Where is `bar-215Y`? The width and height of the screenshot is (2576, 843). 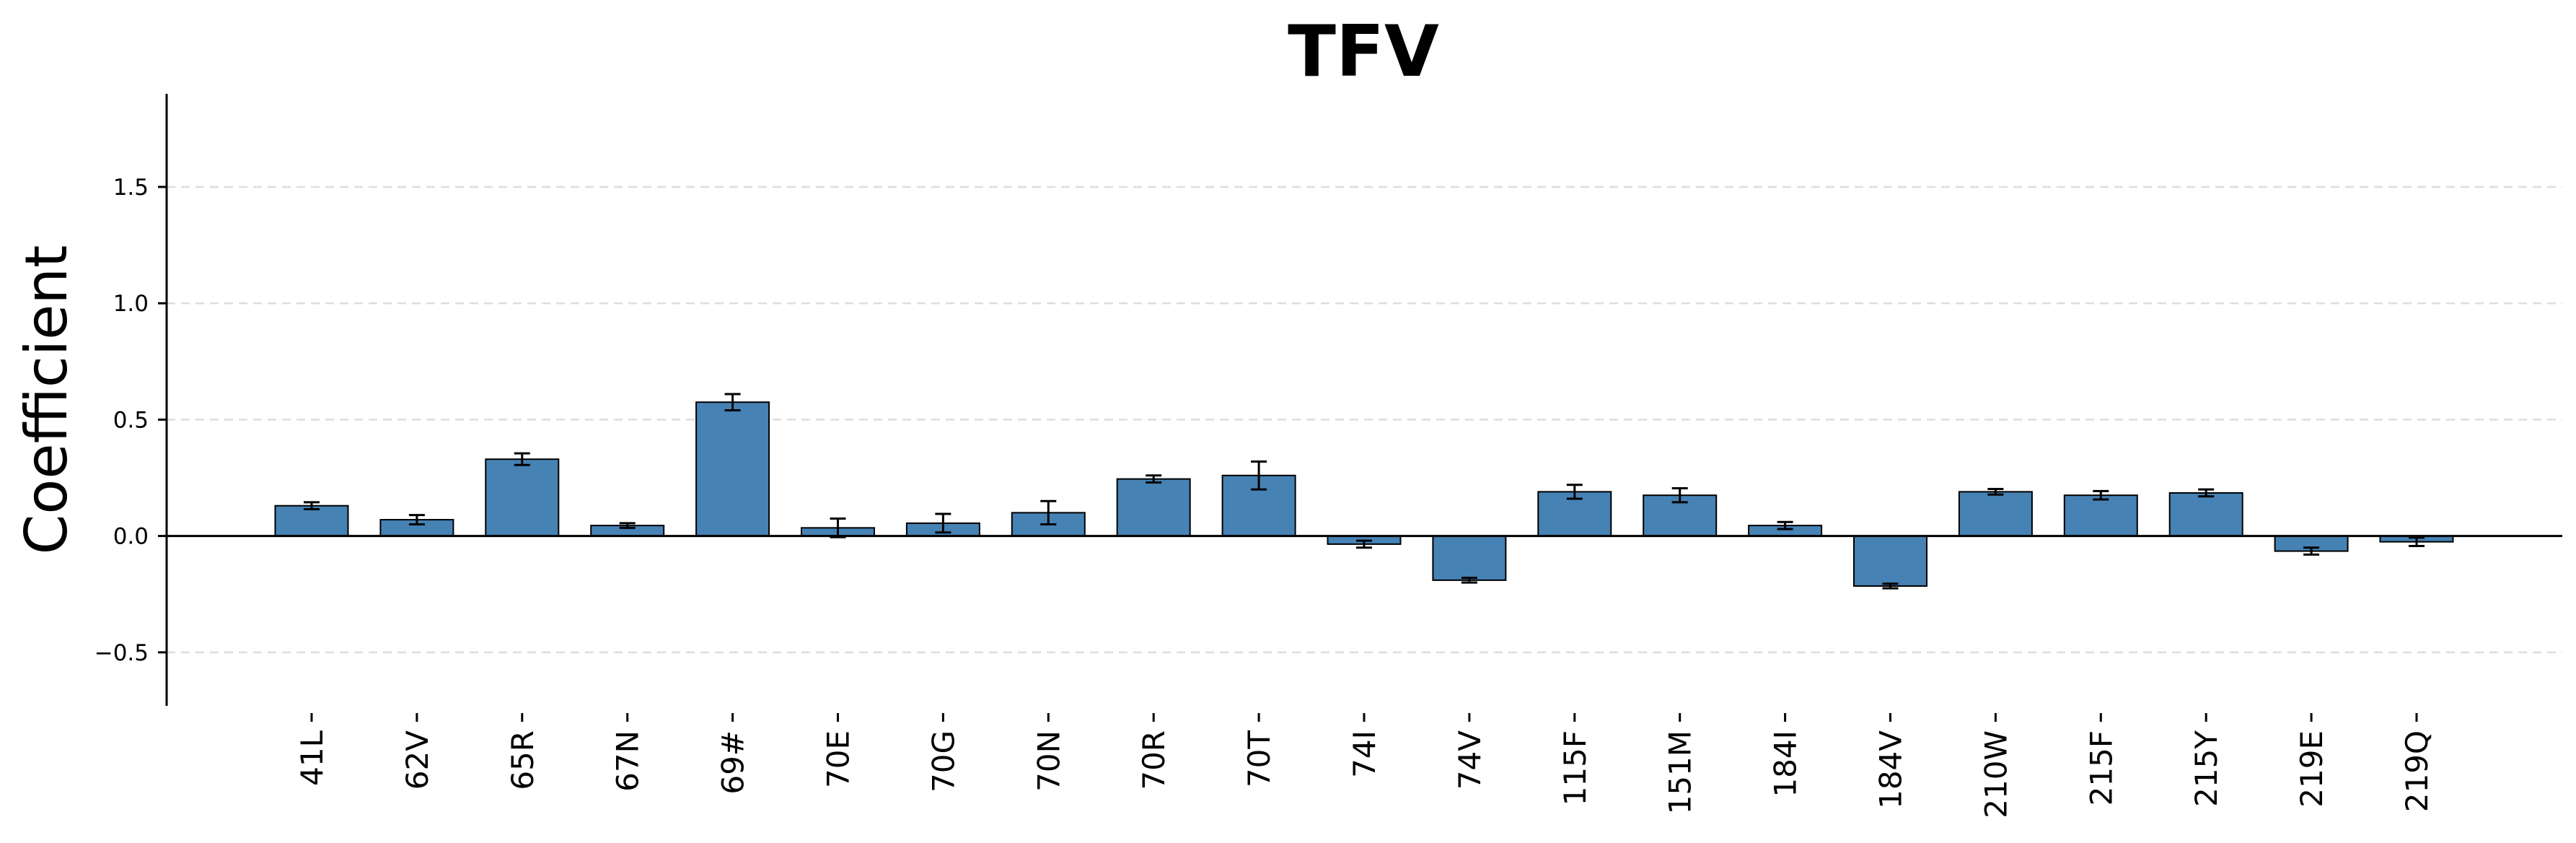
bar-215Y is located at coordinates (2205, 514).